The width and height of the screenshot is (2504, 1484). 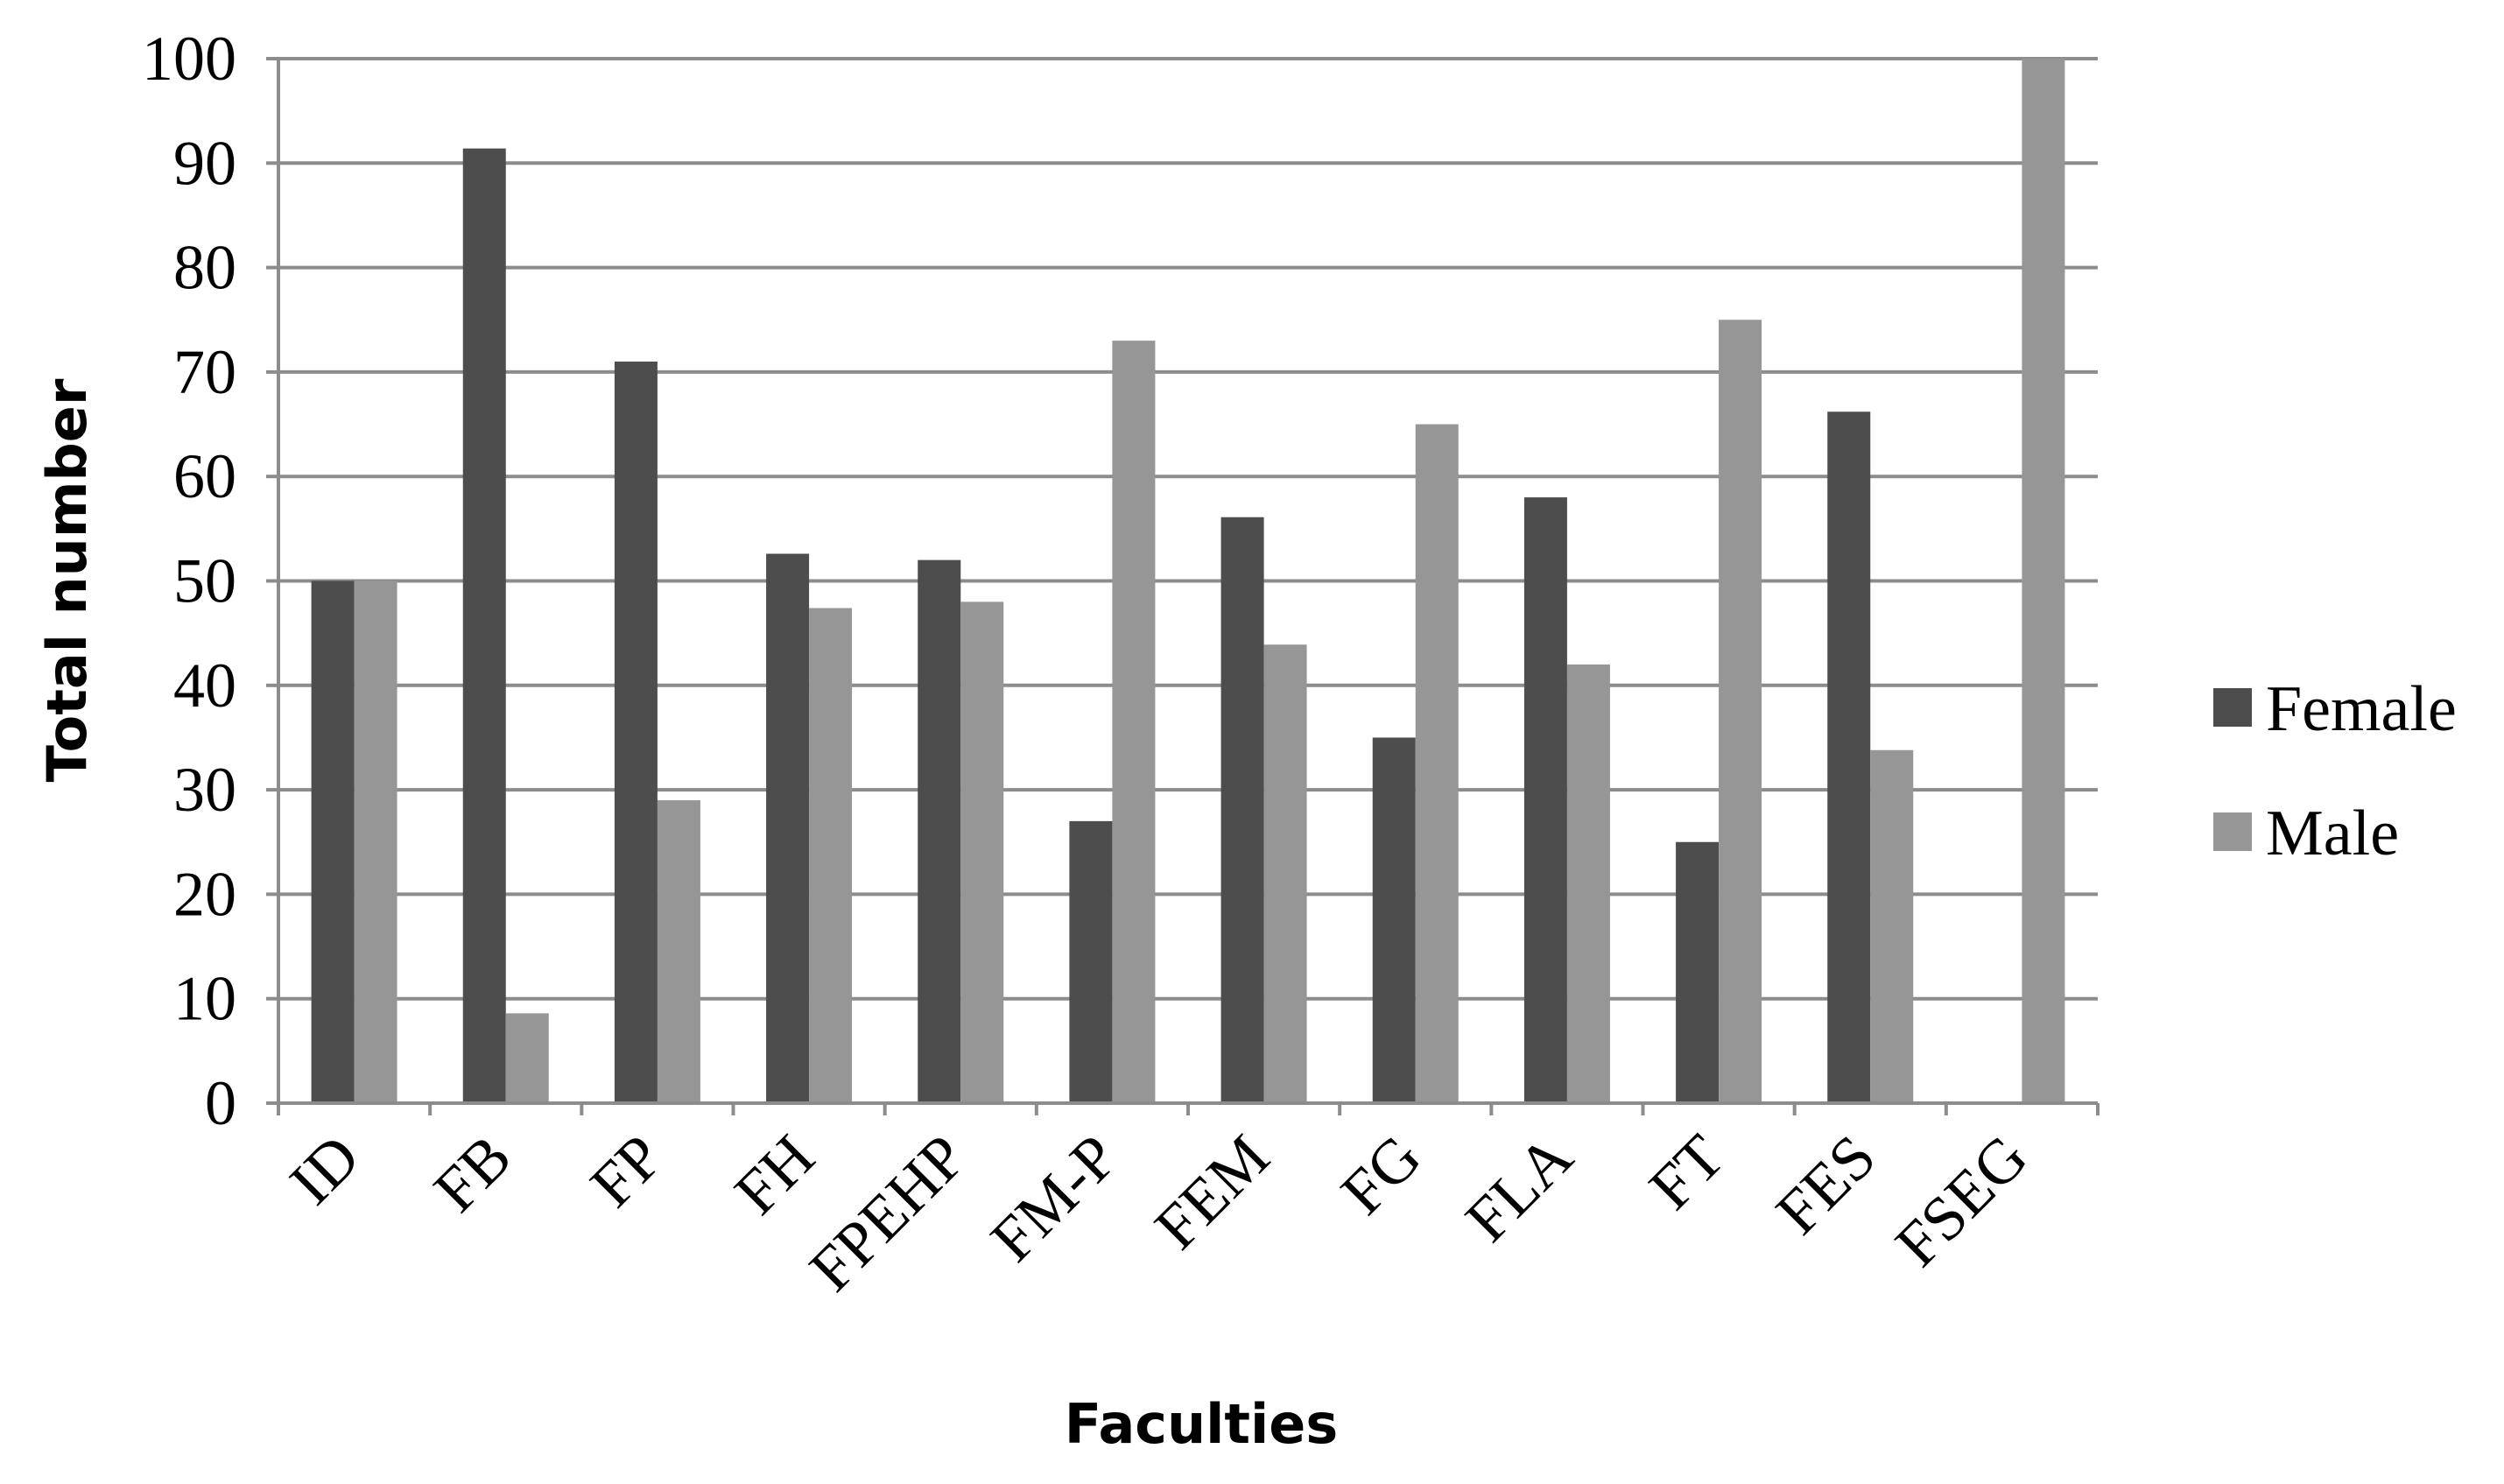 I want to click on x-tick-label: FG, so click(x=1380, y=1175).